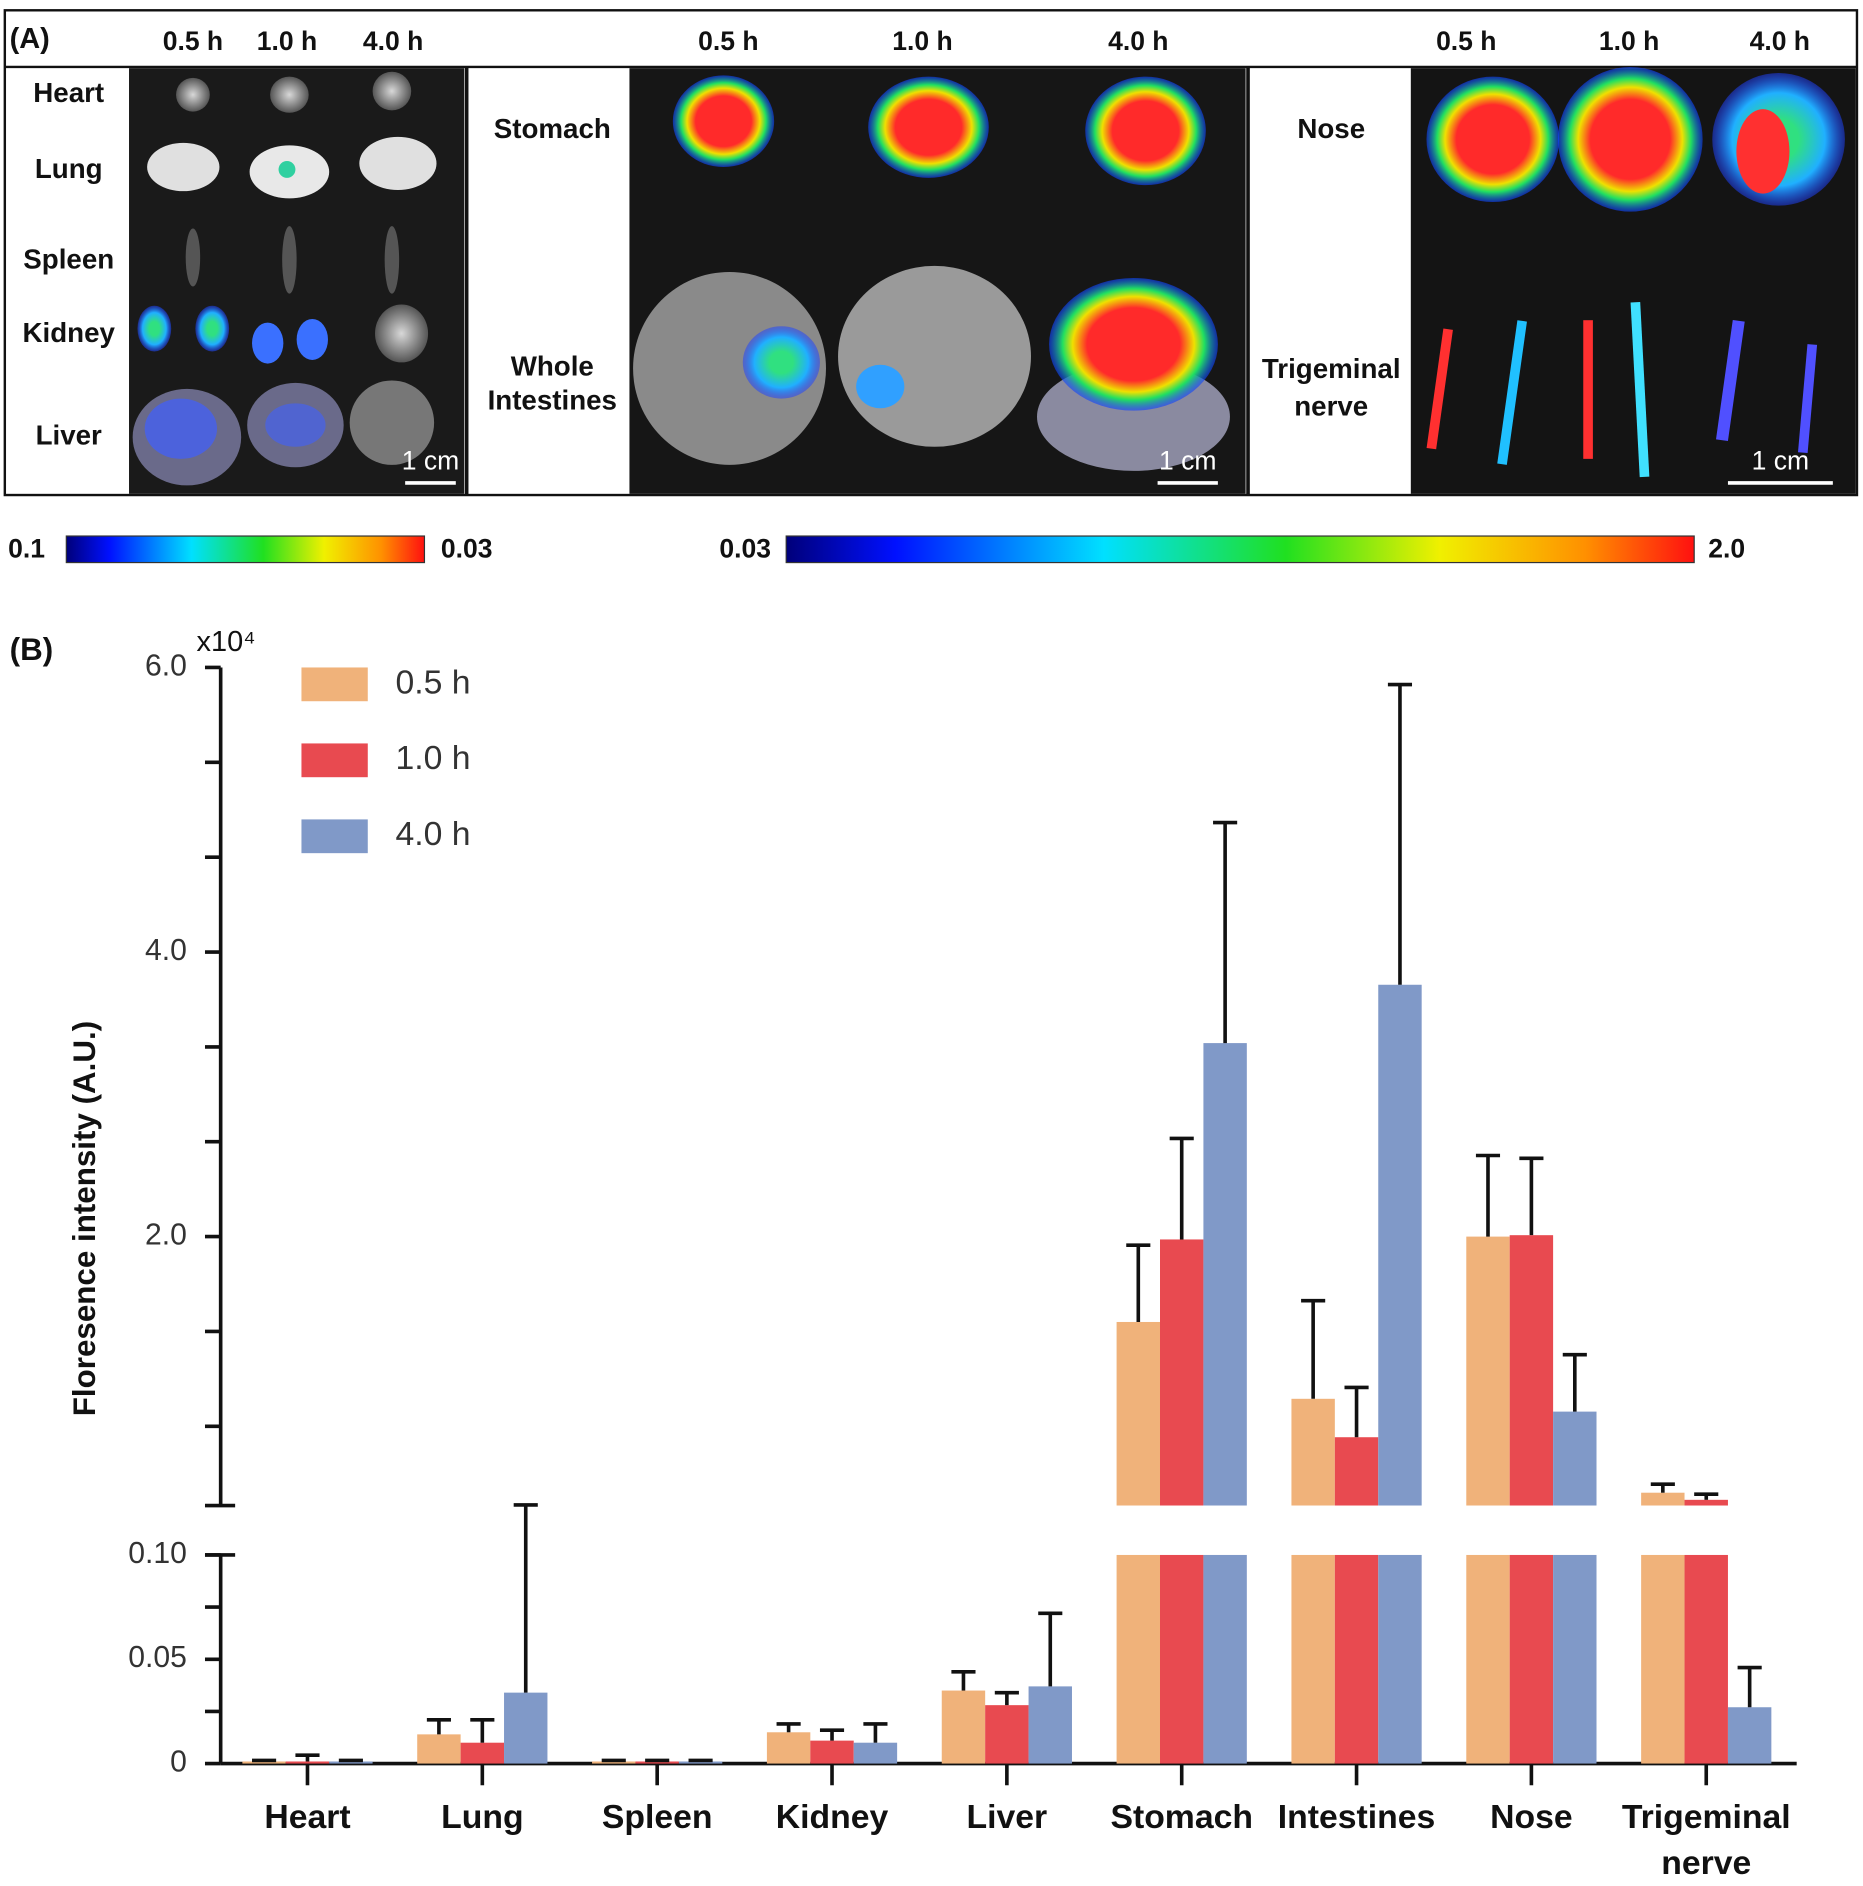  Describe the element at coordinates (482, 1817) in the screenshot. I see `x-tick-label: Lung` at that location.